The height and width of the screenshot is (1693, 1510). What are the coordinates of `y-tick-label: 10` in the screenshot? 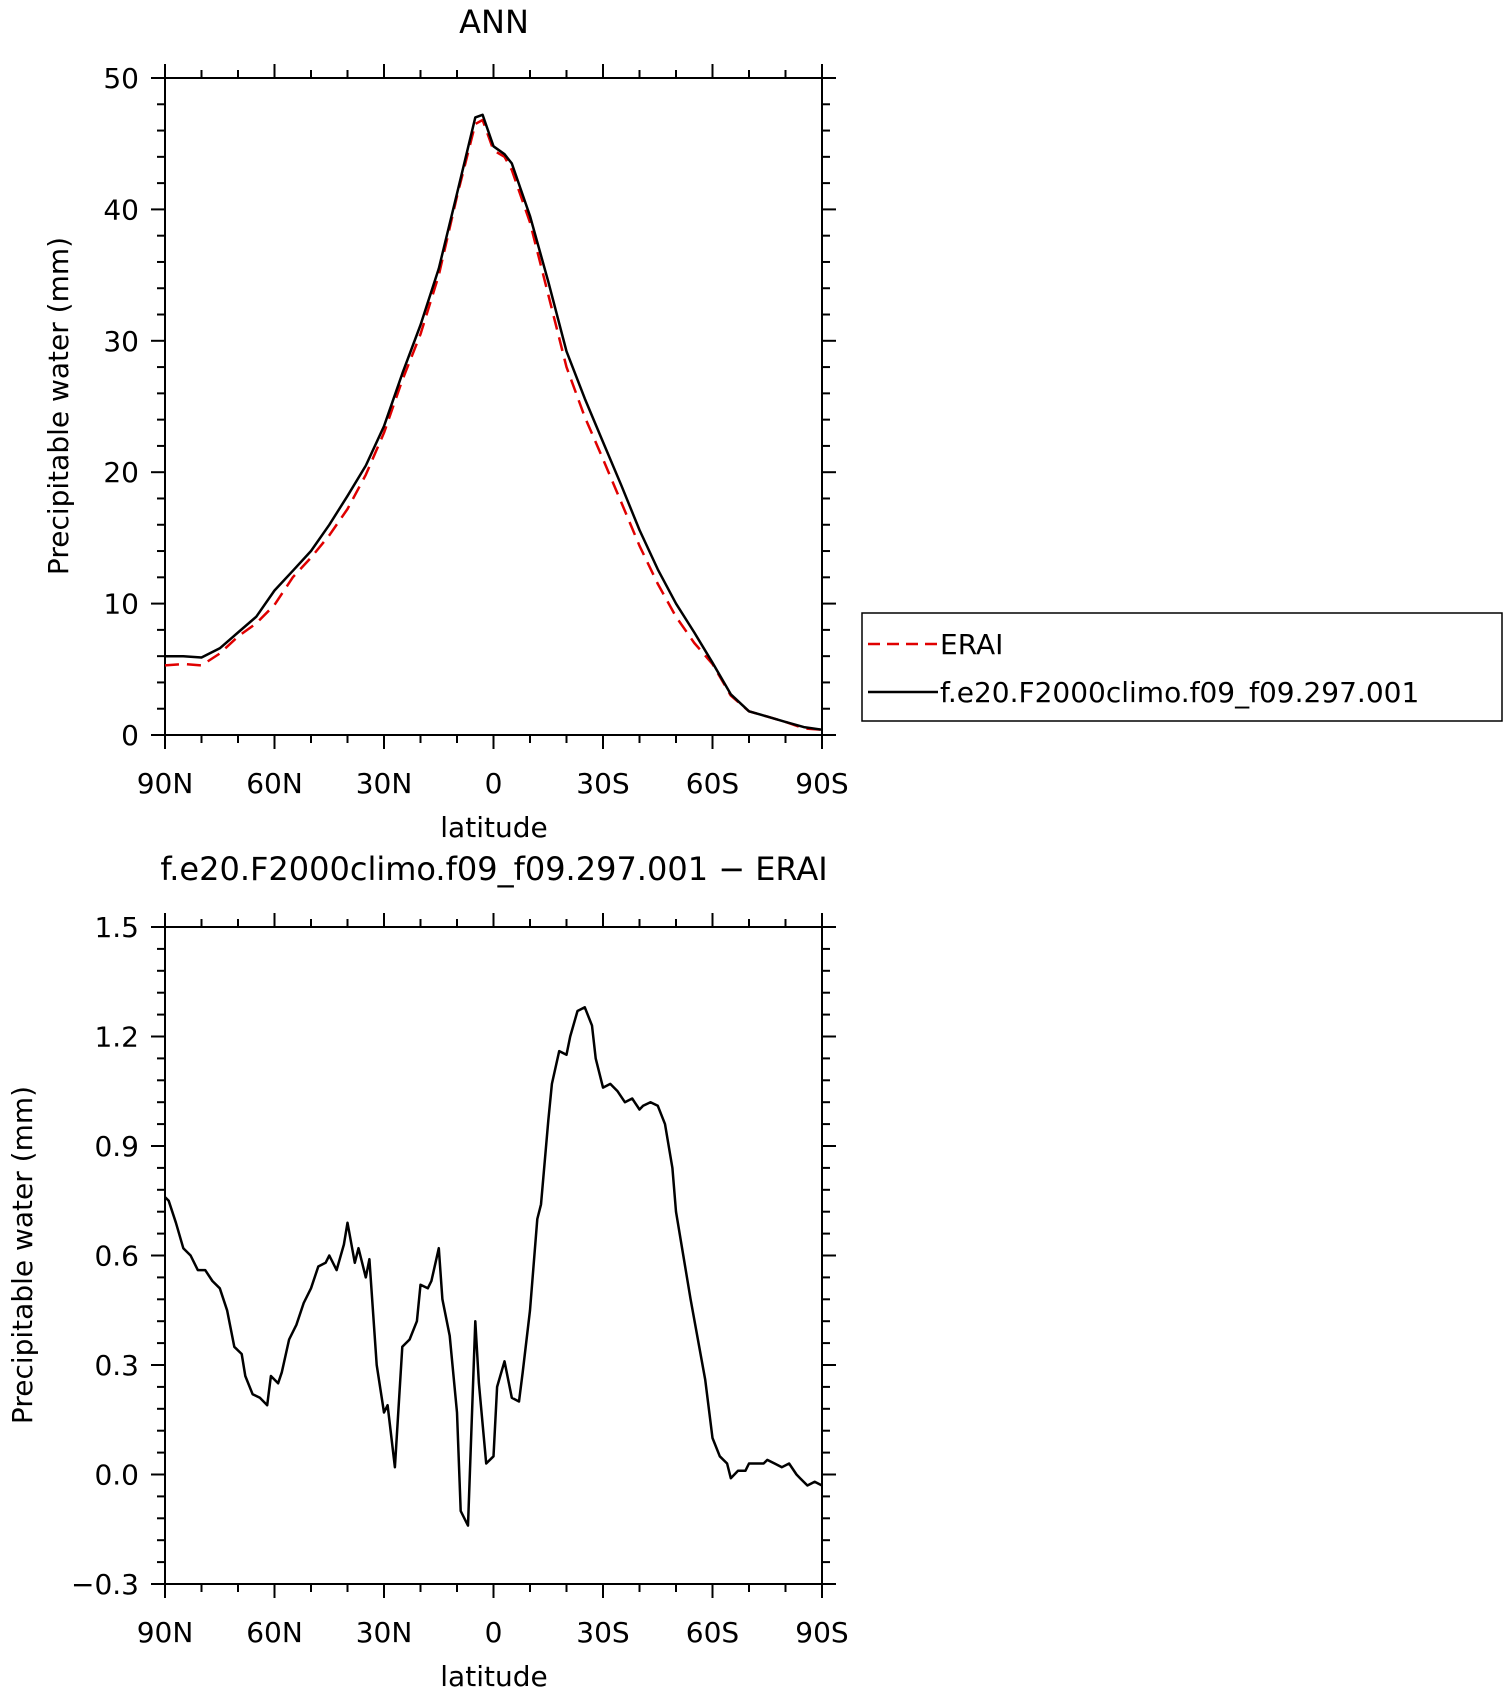 It's located at (121, 604).